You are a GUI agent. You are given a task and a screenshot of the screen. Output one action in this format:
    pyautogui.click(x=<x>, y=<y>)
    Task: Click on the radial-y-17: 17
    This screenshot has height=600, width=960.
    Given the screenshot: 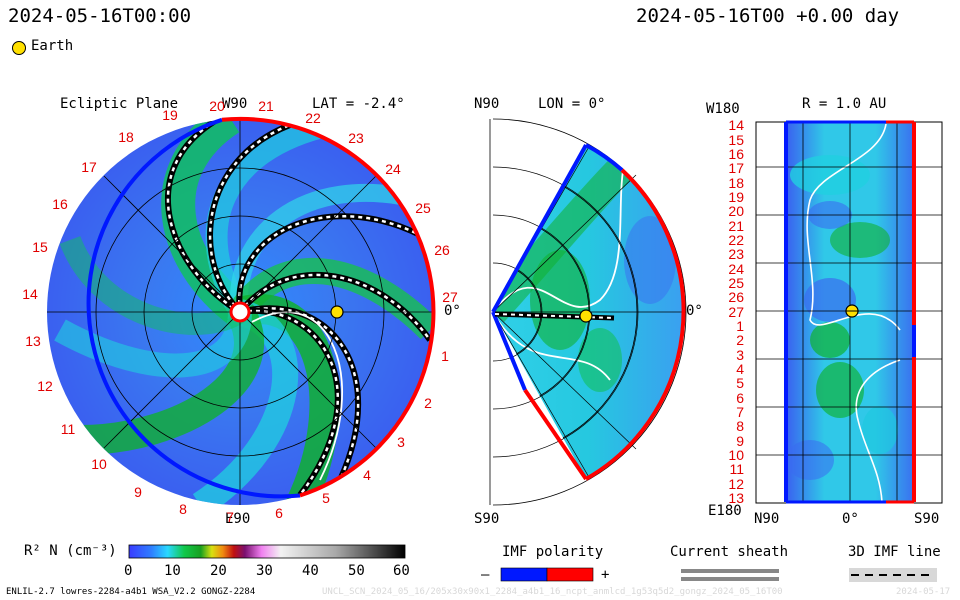 What is the action you would take?
    pyautogui.click(x=736, y=168)
    